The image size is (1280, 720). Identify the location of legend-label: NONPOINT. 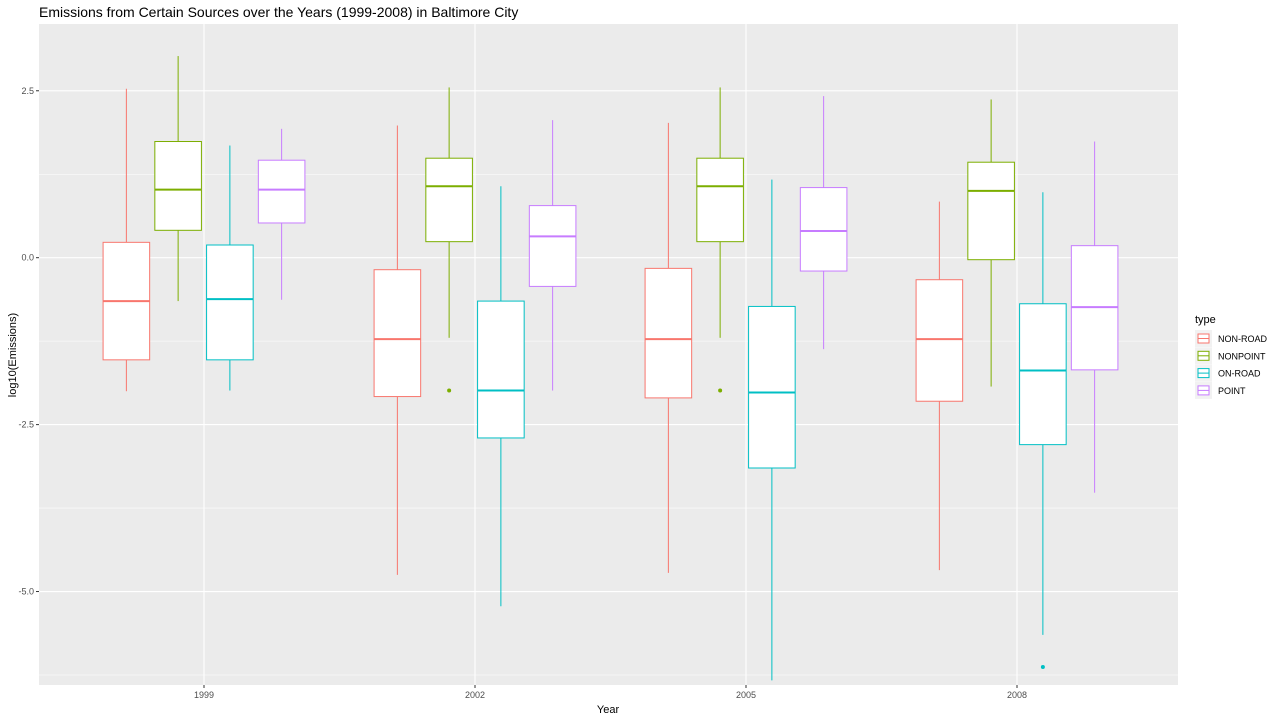
(1242, 356).